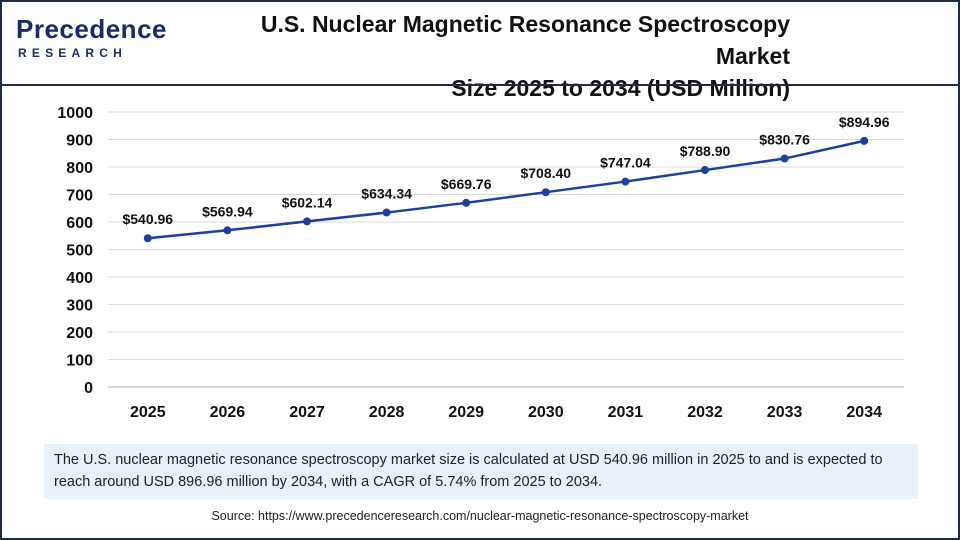  I want to click on y-tick-label: 400, so click(79, 278).